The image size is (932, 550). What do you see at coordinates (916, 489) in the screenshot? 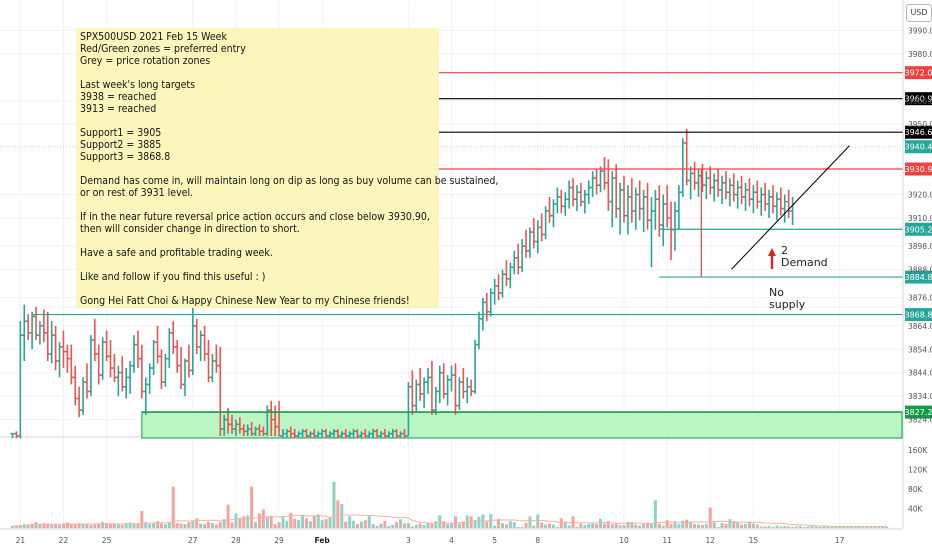
I see `volume-tick-label: 80K` at bounding box center [916, 489].